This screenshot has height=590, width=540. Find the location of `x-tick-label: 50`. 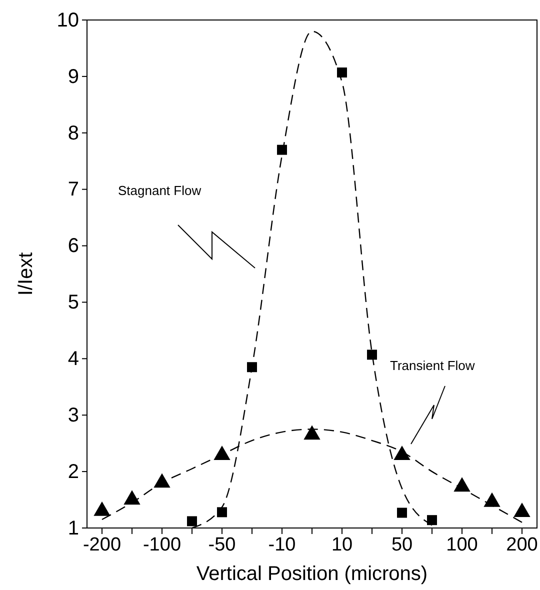

x-tick-label: 50 is located at coordinates (402, 545).